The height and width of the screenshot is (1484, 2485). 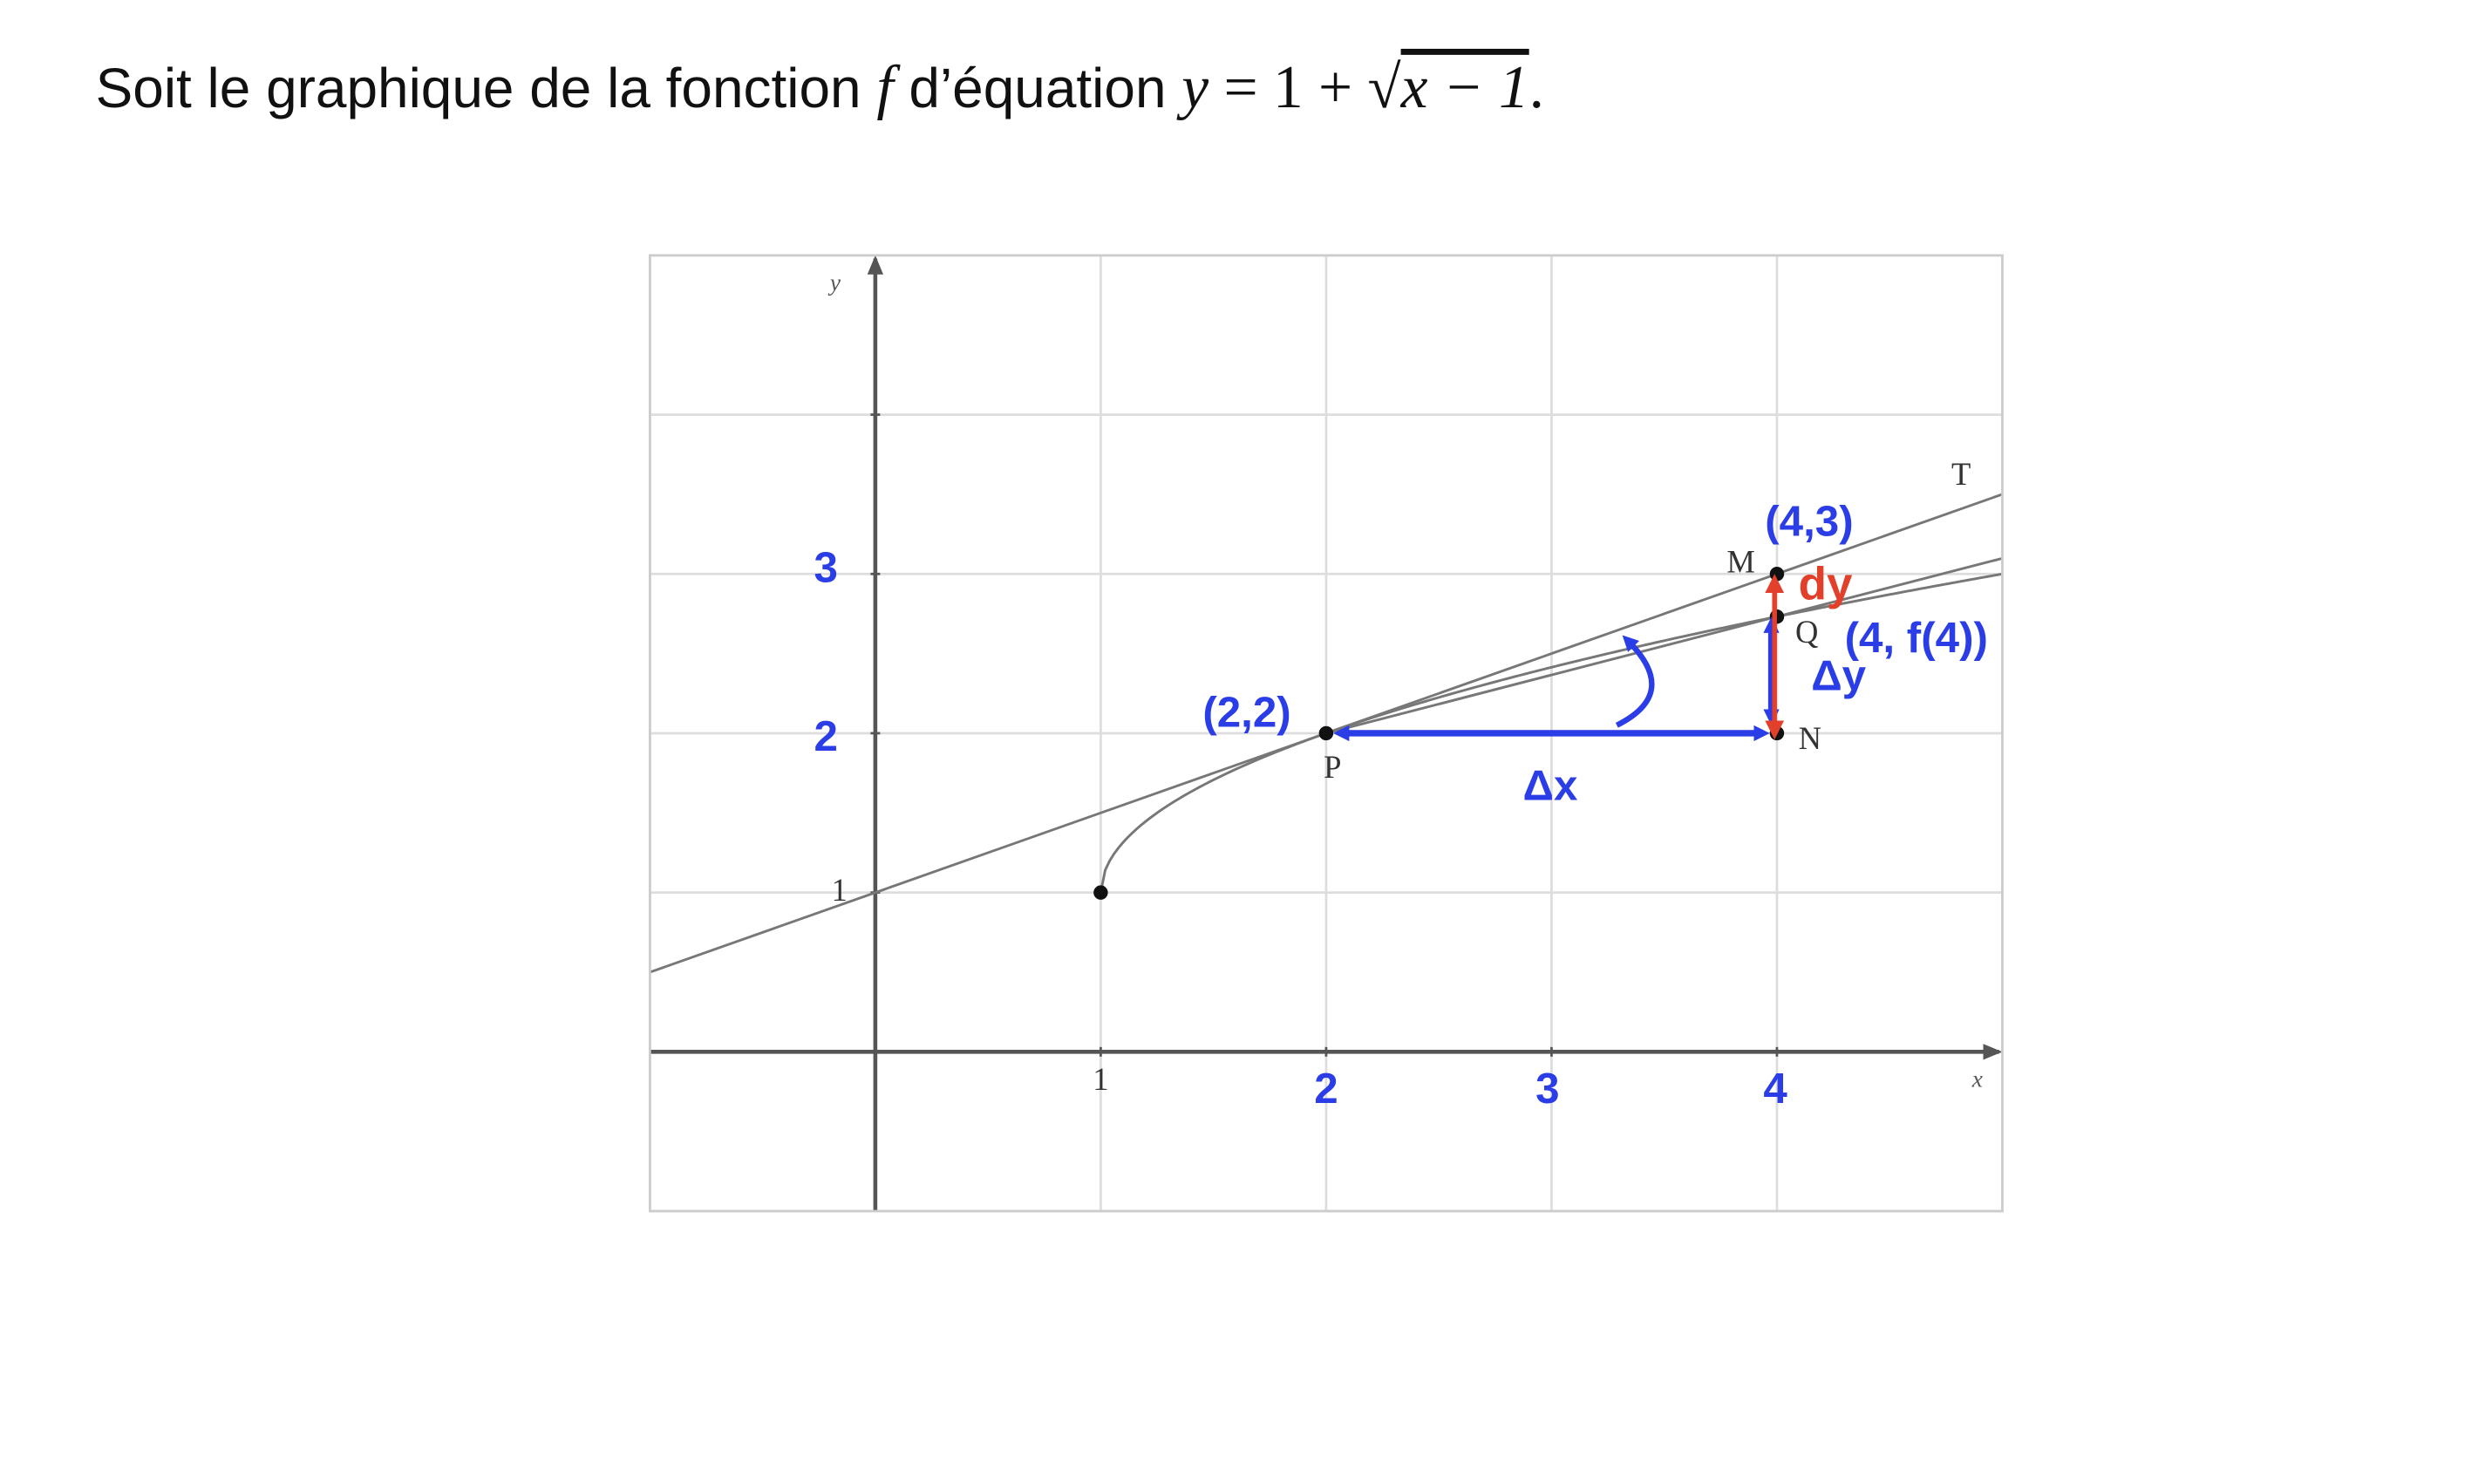 What do you see at coordinates (1839, 676) in the screenshot?
I see `delta-y-label: Δy` at bounding box center [1839, 676].